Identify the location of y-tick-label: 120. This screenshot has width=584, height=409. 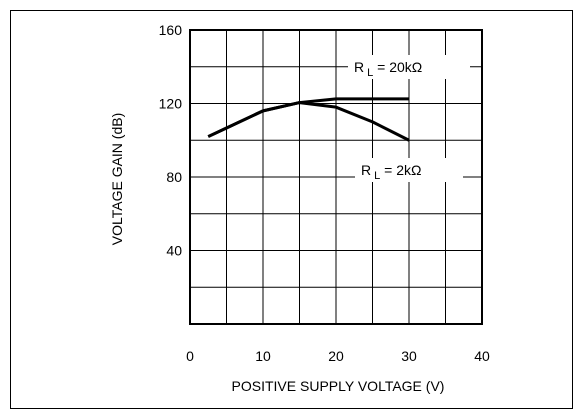
(171, 104).